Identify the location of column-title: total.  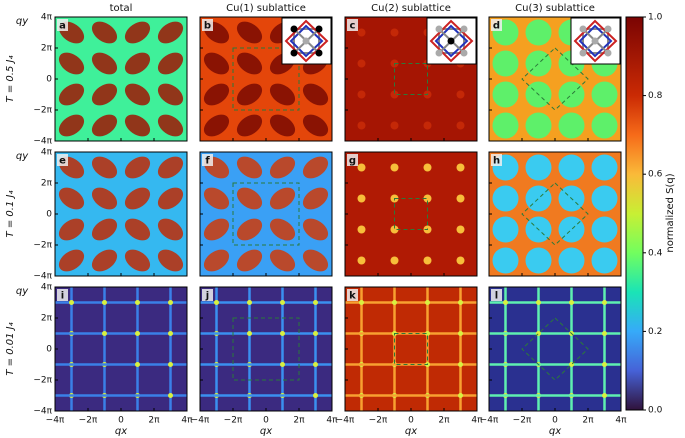
(121, 8).